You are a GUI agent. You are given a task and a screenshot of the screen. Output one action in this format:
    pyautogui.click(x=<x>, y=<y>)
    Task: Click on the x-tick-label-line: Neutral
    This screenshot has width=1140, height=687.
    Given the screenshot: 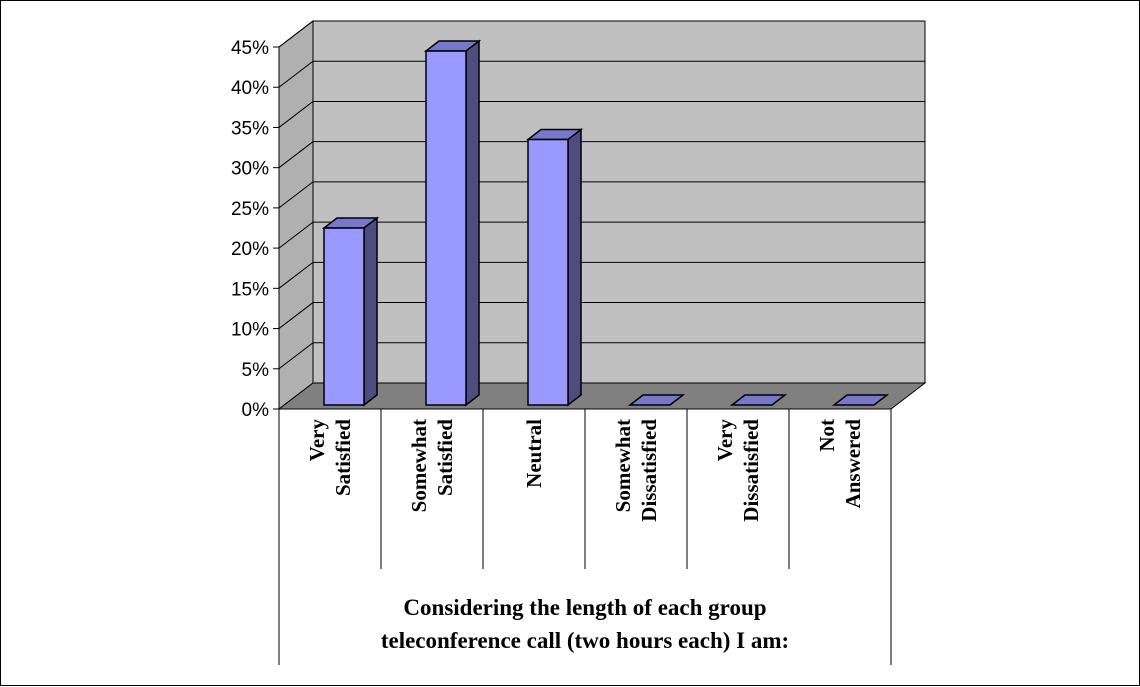 What is the action you would take?
    pyautogui.click(x=534, y=453)
    